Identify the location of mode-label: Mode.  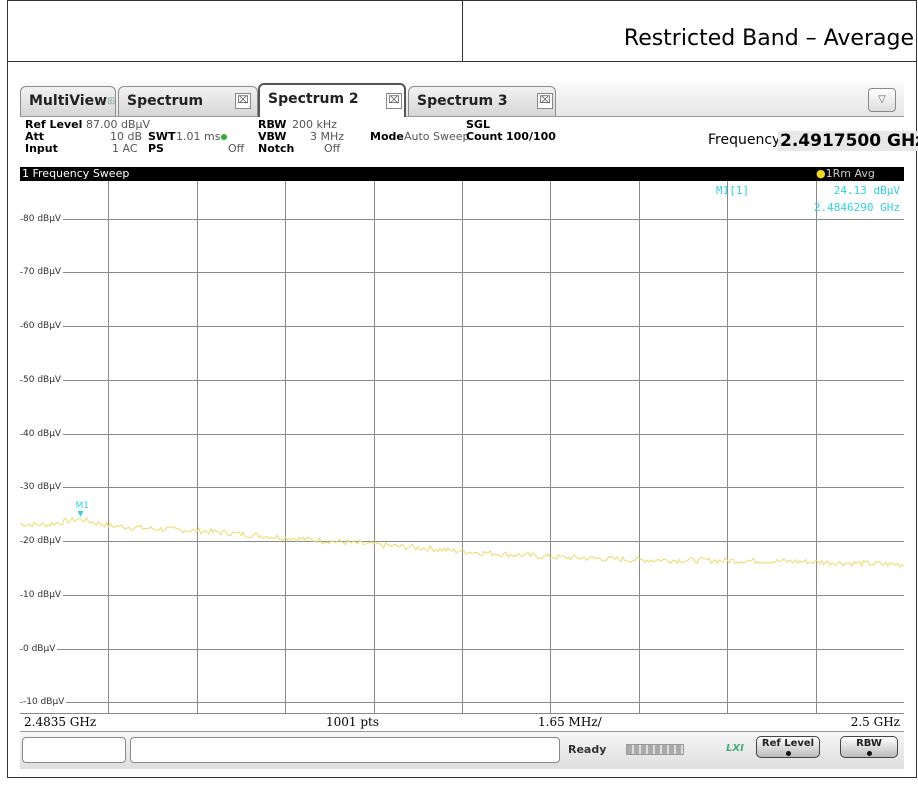
(387, 136).